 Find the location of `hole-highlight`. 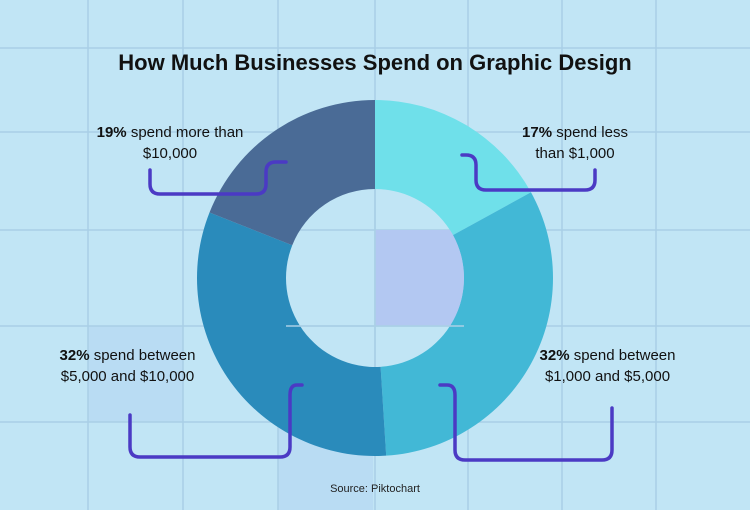

hole-highlight is located at coordinates (419, 278).